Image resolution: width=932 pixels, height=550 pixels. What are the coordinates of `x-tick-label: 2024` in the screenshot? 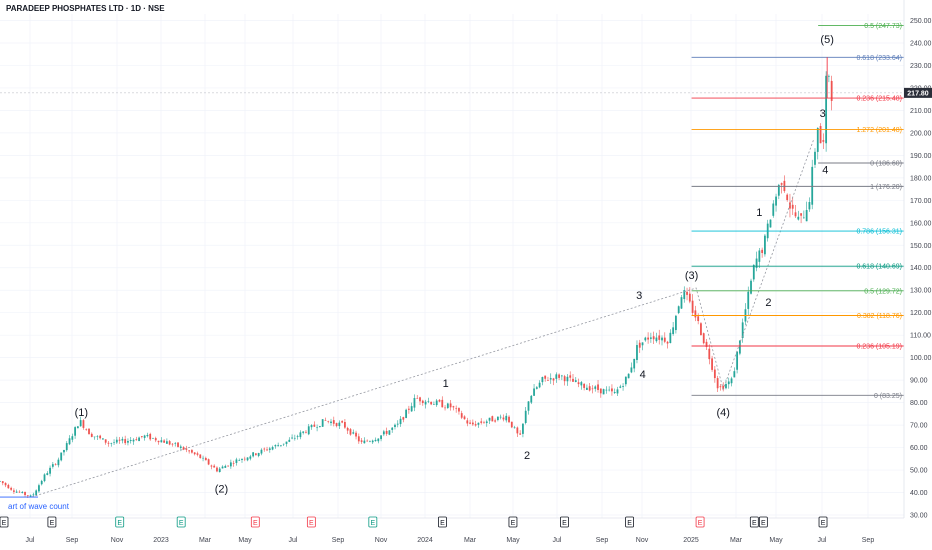 It's located at (425, 540).